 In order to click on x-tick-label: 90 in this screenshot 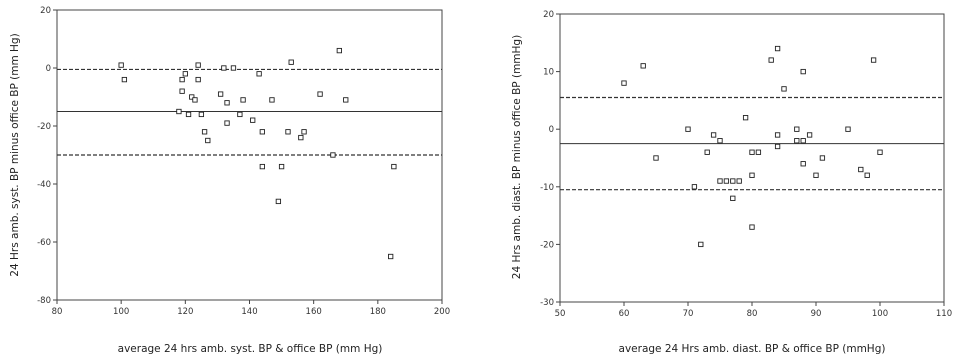, I will do `click(816, 314)`.